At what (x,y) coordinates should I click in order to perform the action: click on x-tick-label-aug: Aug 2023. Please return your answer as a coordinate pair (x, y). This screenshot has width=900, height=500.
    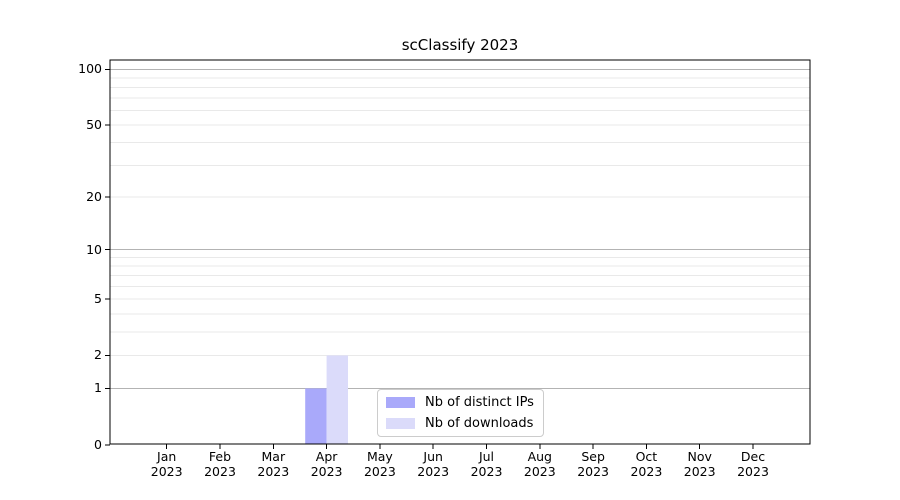
    Looking at the image, I should click on (539, 464).